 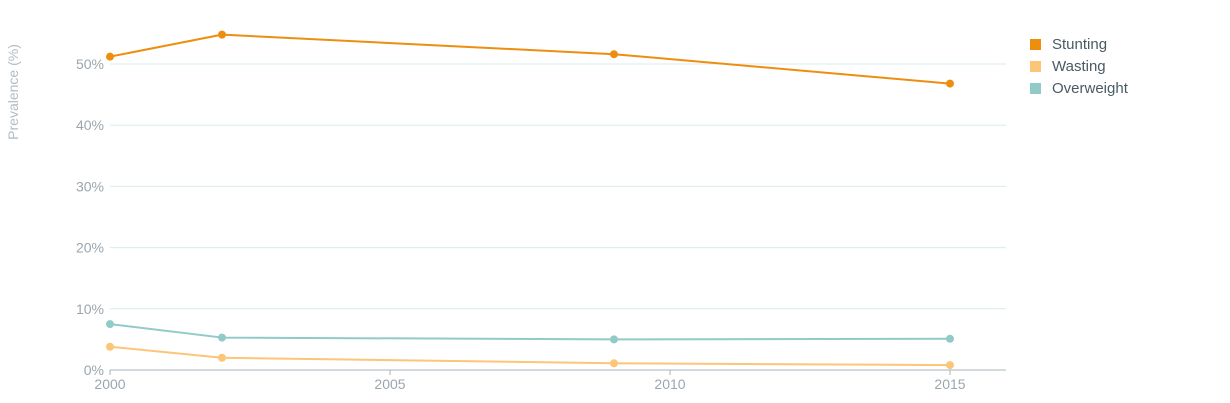 I want to click on y-tick-label: 30%, so click(x=90, y=186).